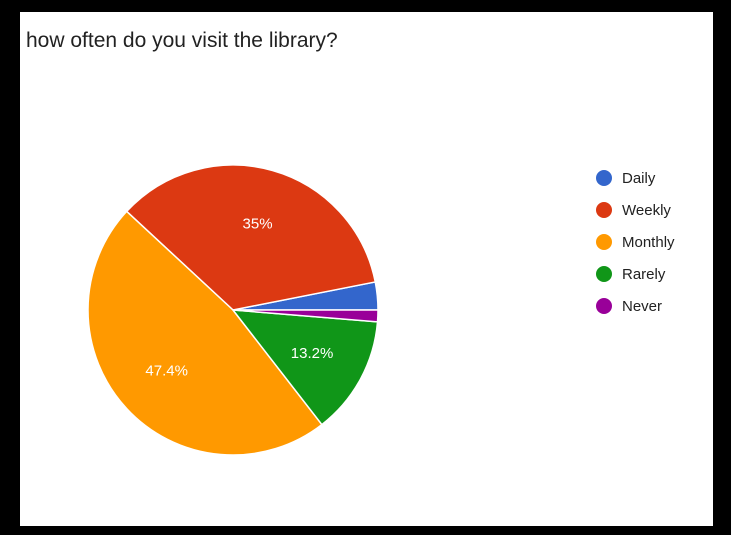 The height and width of the screenshot is (535, 731). Describe the element at coordinates (642, 306) in the screenshot. I see `legend-label: Never` at that location.